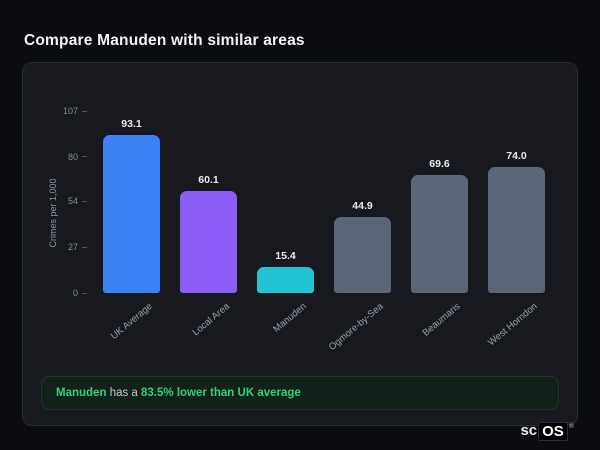 Image resolution: width=600 pixels, height=450 pixels. What do you see at coordinates (285, 223) in the screenshot?
I see `bar-column: 15.4 Manuden` at bounding box center [285, 223].